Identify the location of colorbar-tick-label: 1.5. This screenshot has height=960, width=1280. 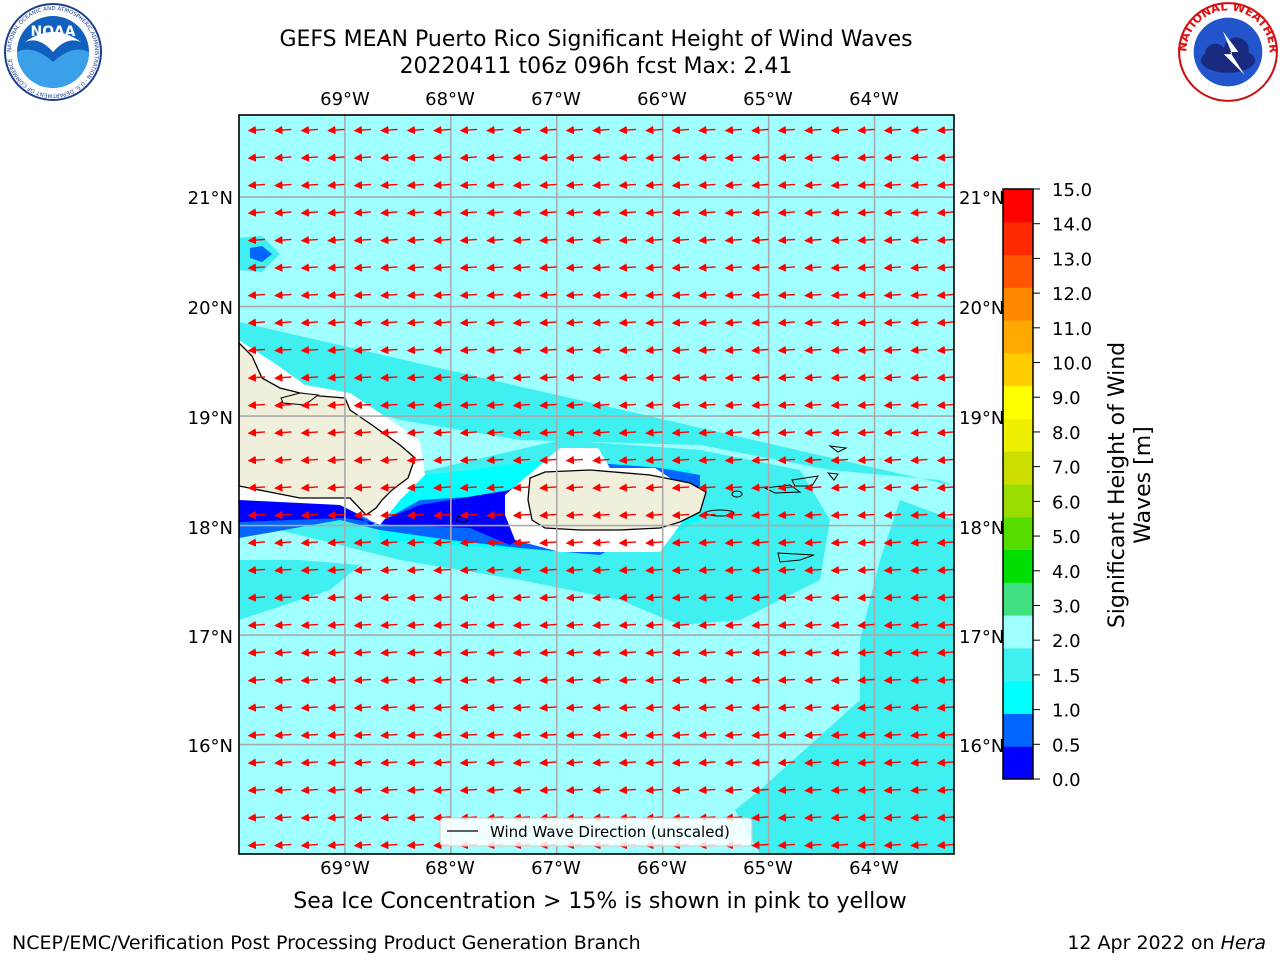
(1066, 676).